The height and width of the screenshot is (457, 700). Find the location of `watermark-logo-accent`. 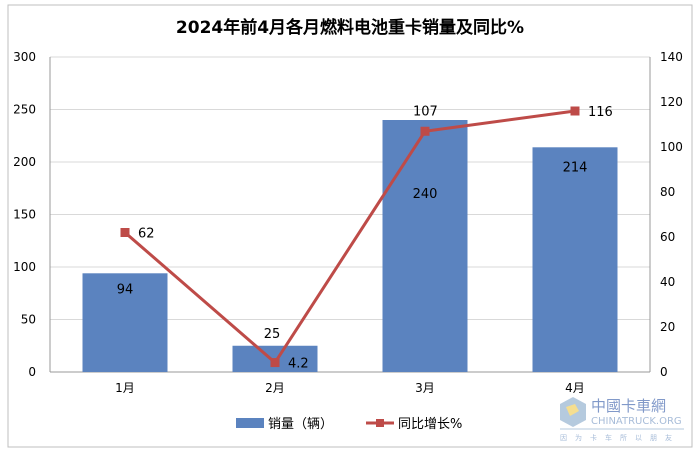

watermark-logo-accent is located at coordinates (572, 410).